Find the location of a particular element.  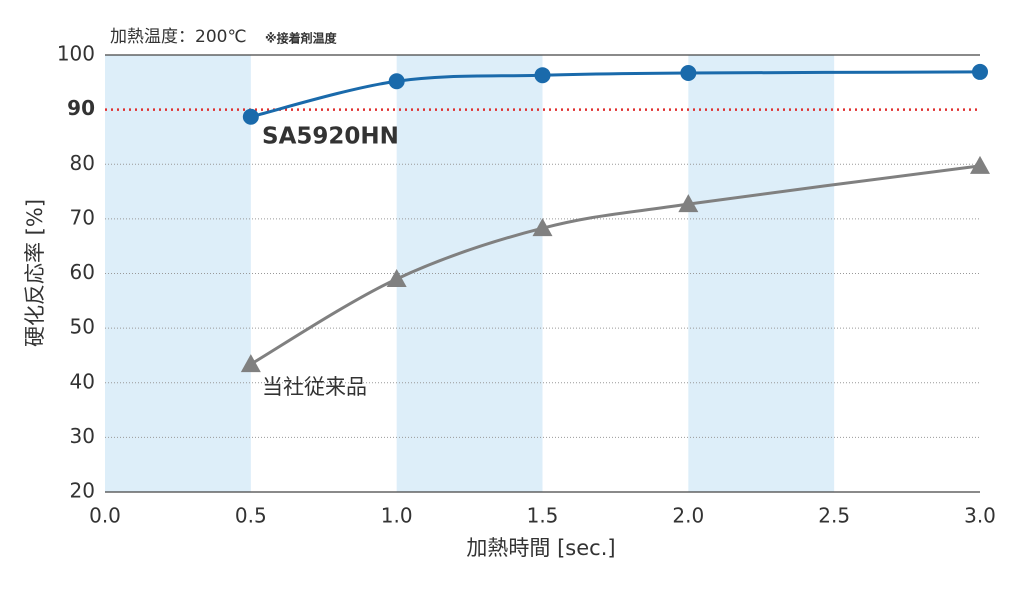

y-tick-label: 70 is located at coordinates (82, 217).